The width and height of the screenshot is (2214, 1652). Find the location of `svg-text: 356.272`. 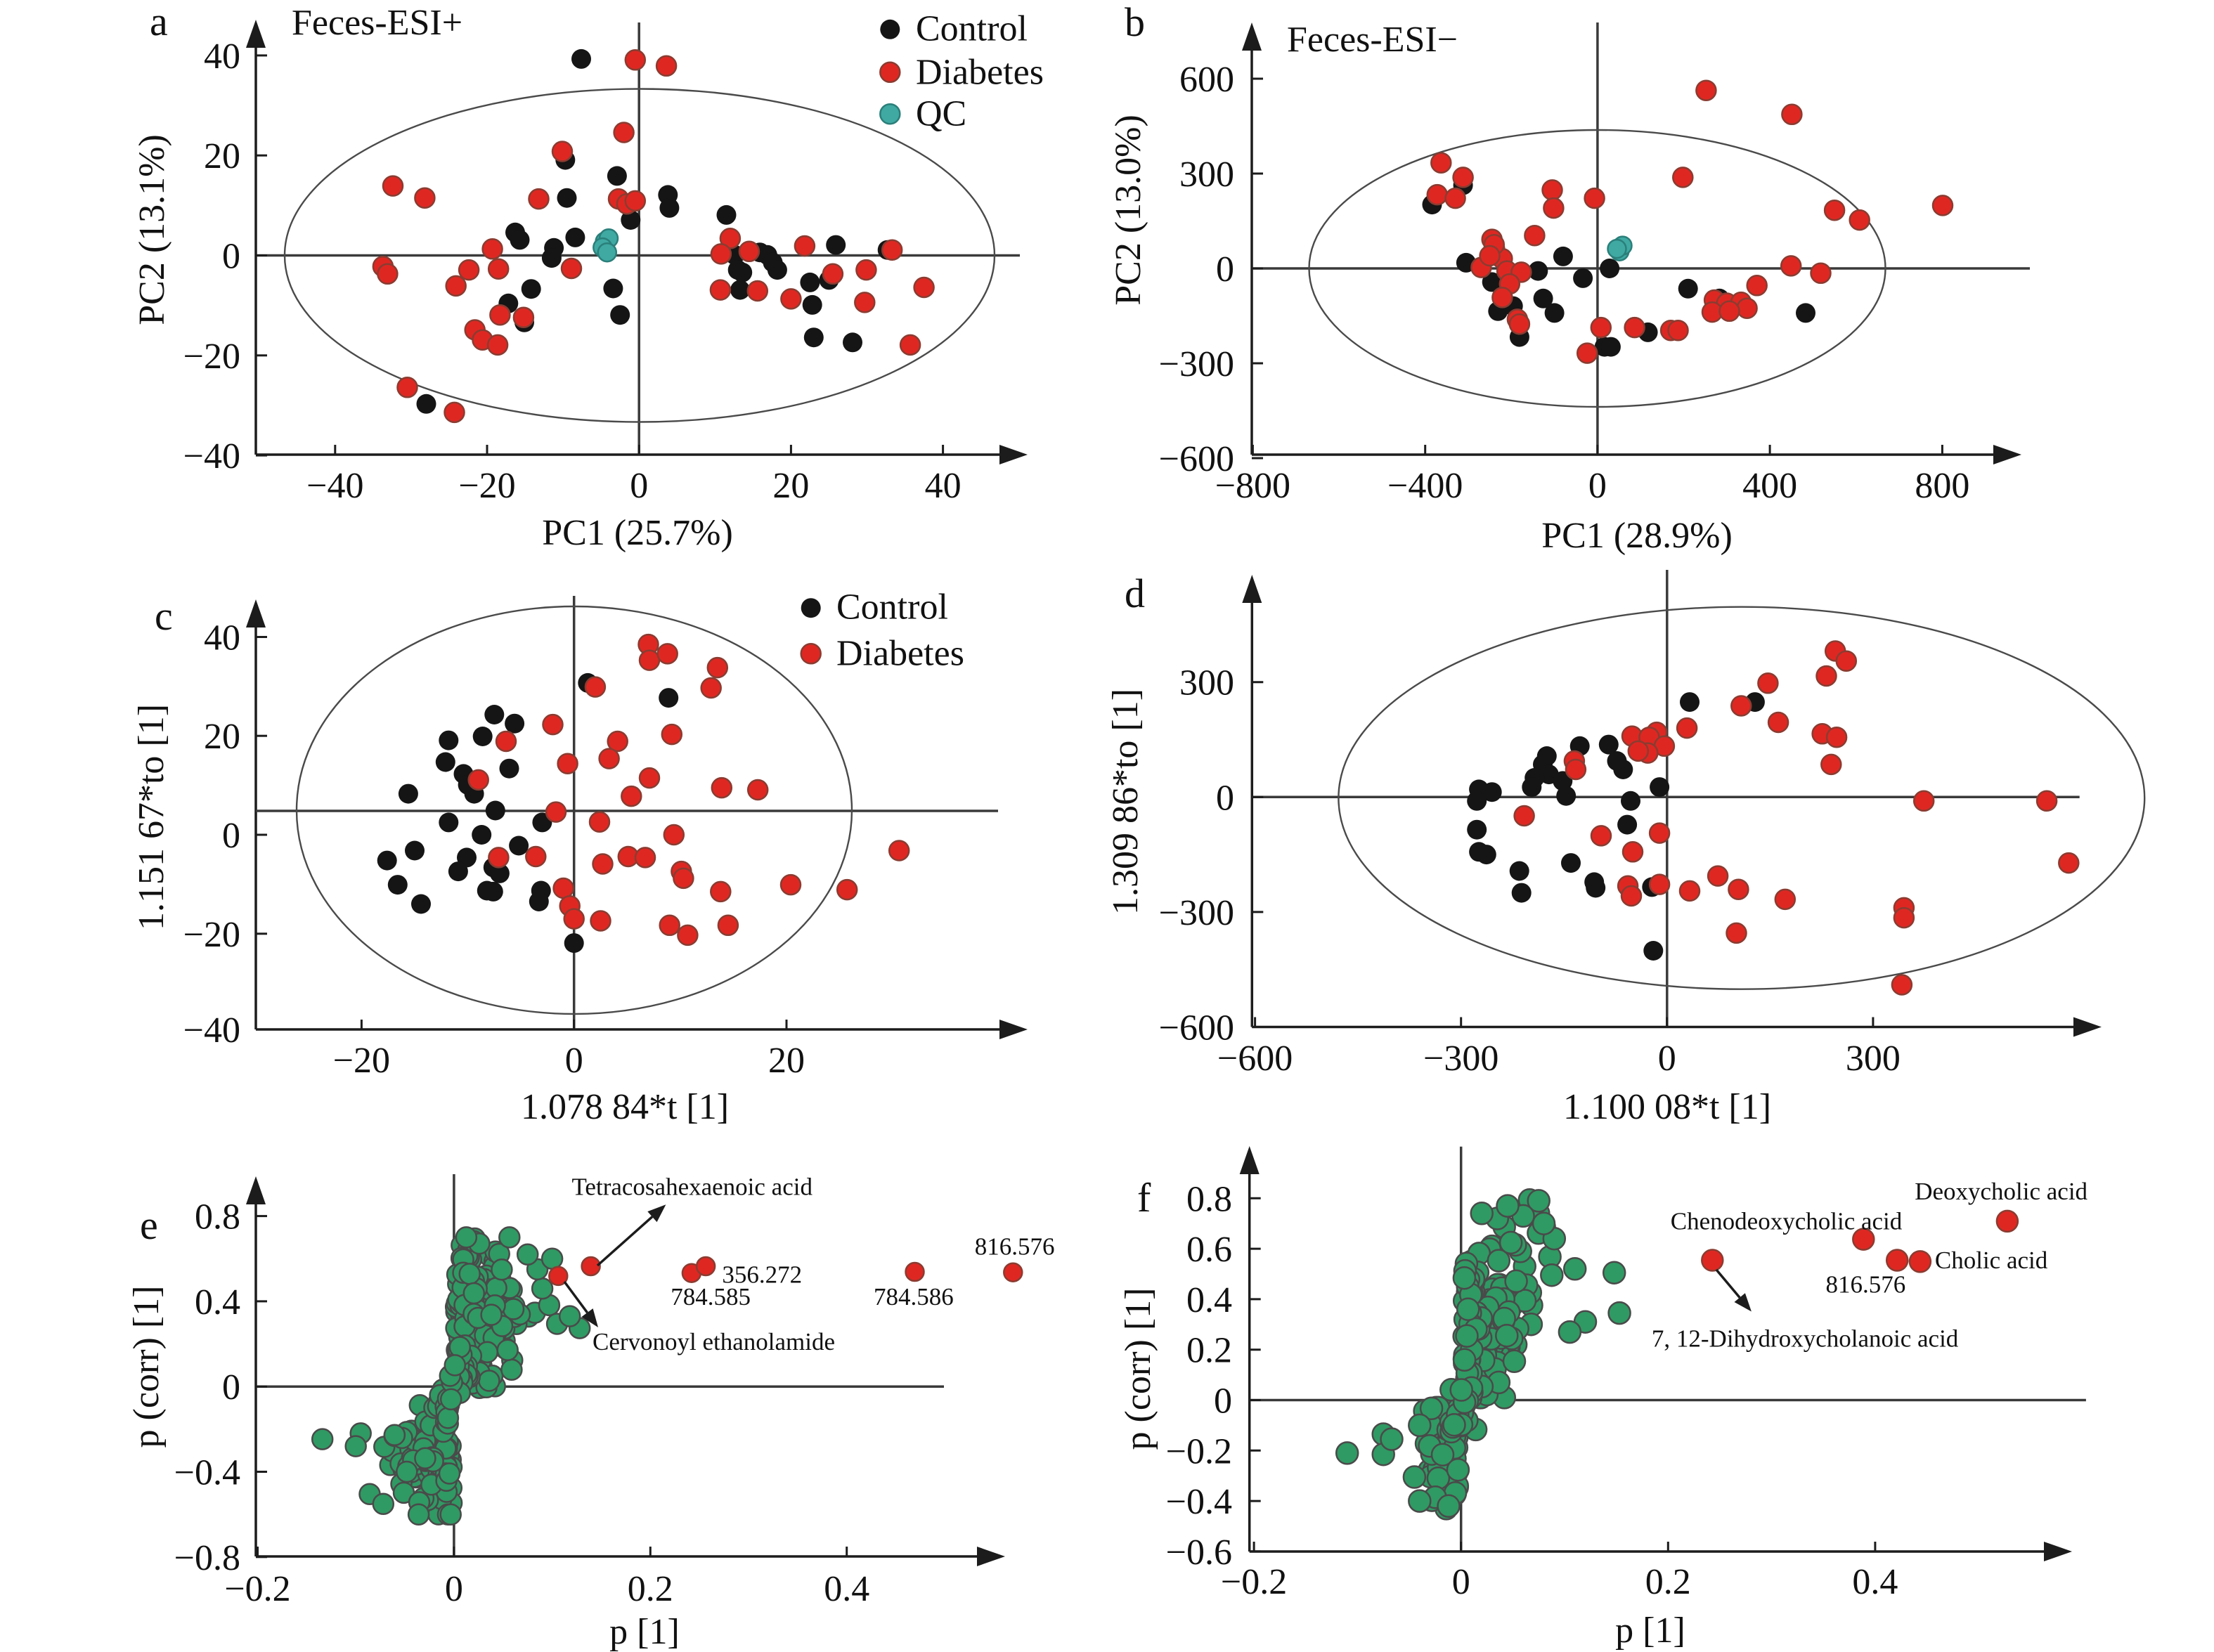

svg-text: 356.272 is located at coordinates (762, 1275).